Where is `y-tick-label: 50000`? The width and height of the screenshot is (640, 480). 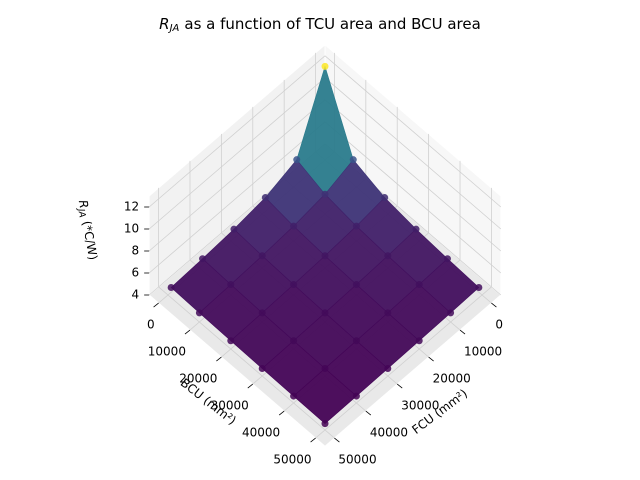
y-tick-label: 50000 is located at coordinates (292, 460).